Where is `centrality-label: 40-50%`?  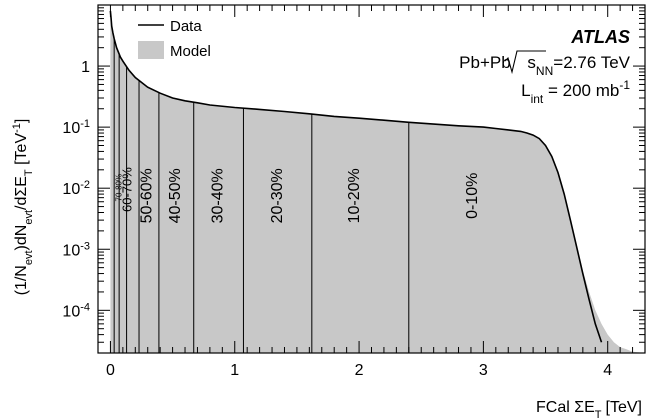 centrality-label: 40-50% is located at coordinates (175, 195).